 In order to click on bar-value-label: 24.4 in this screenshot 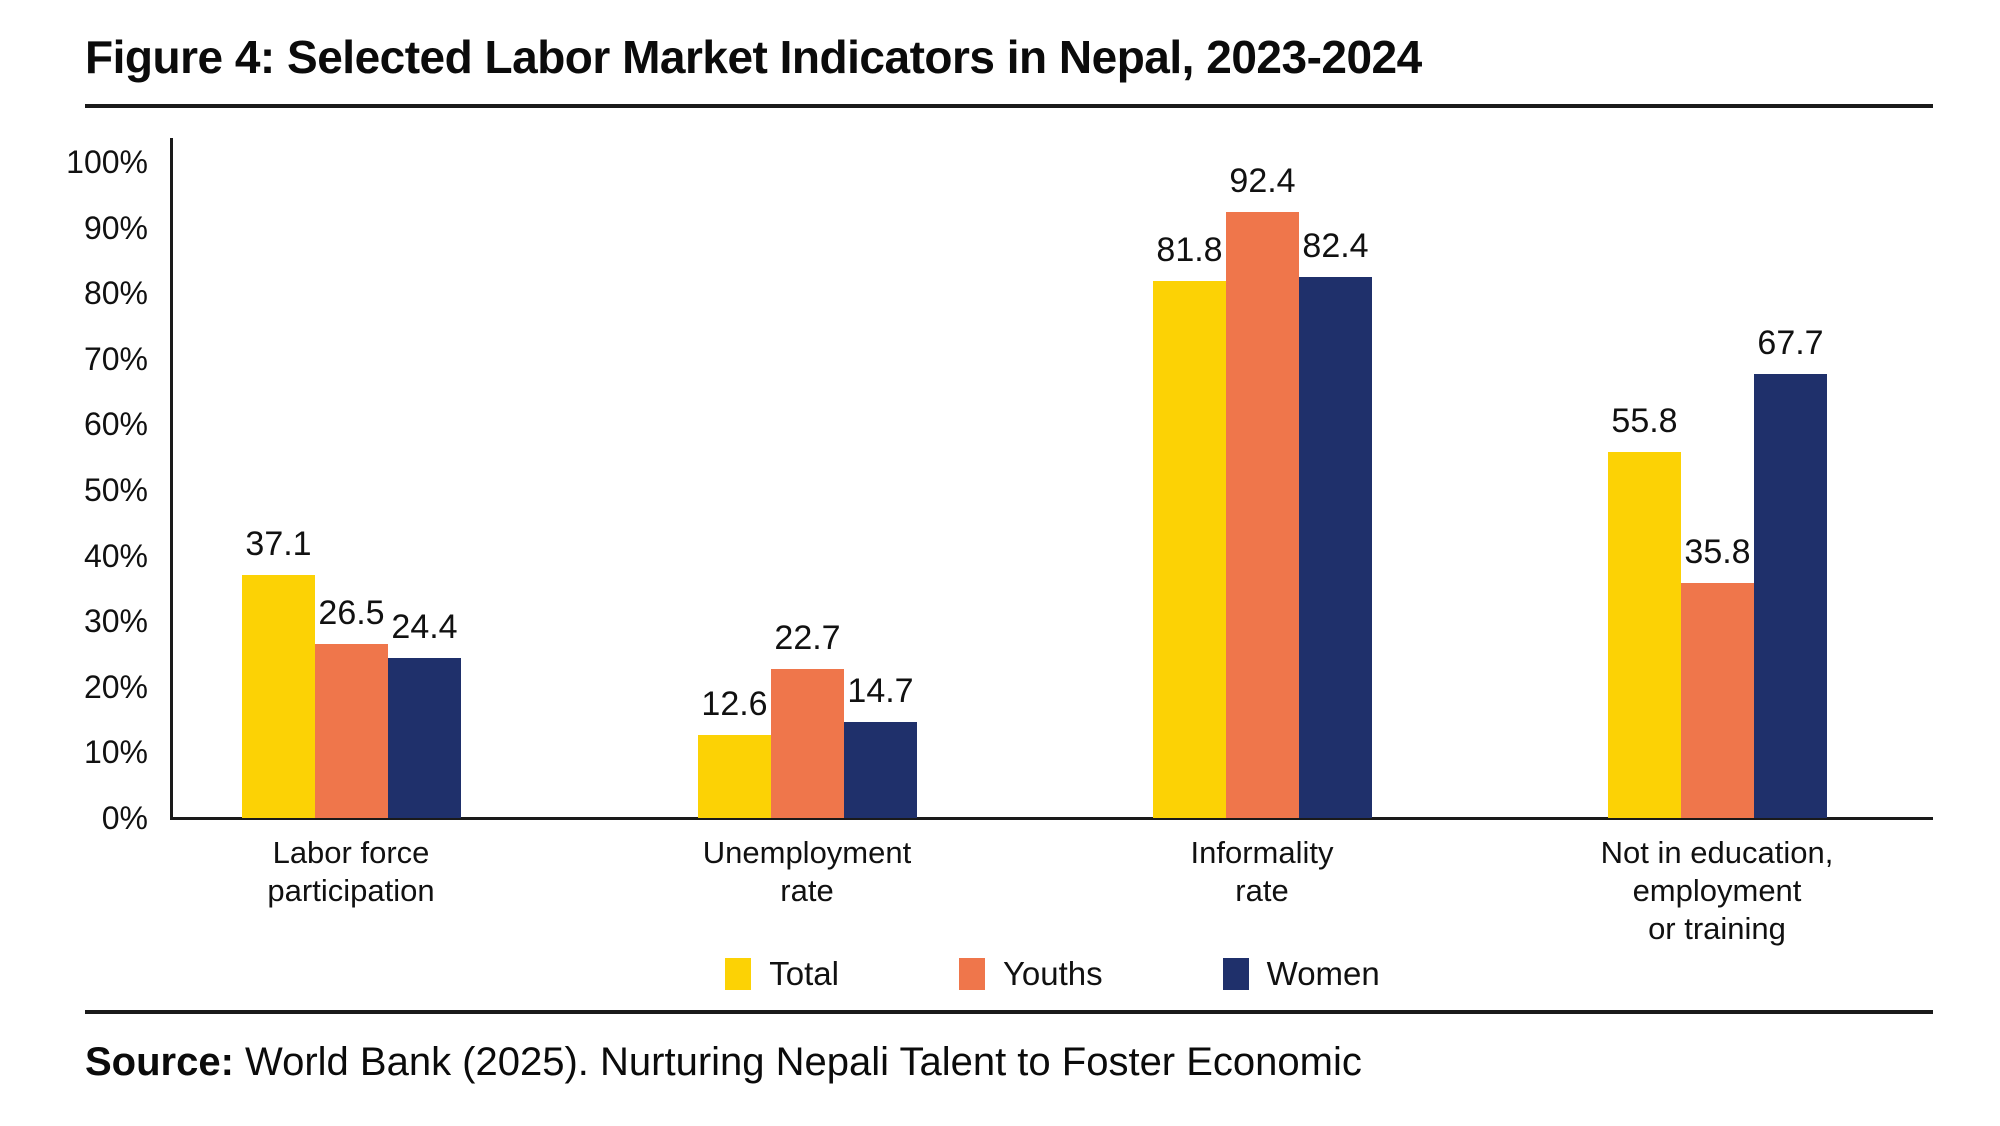, I will do `click(424, 627)`.